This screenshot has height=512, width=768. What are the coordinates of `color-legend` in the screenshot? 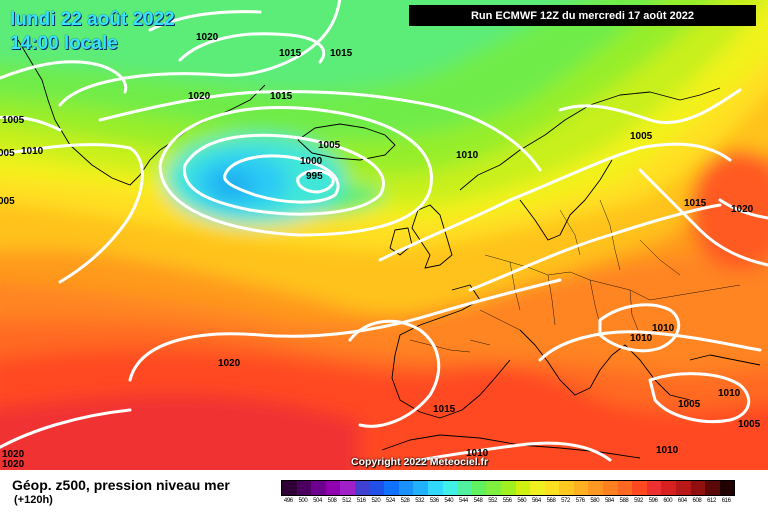 It's located at (508, 488).